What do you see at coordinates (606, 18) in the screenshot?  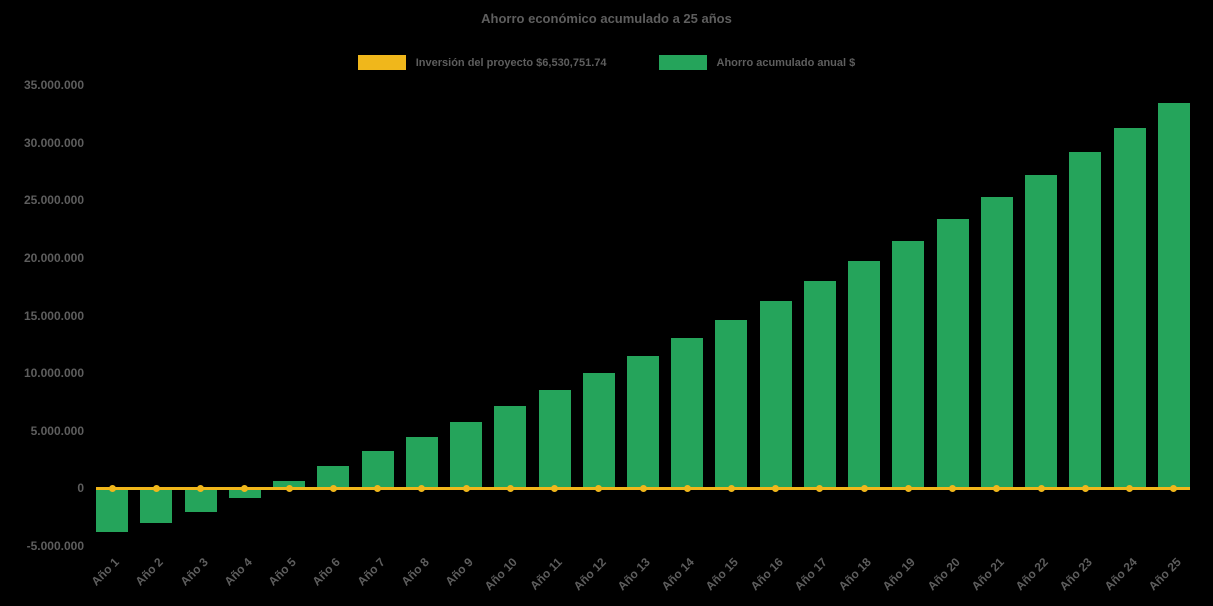 I see `chart-title: Ahorro económico acumulado a 25 años` at bounding box center [606, 18].